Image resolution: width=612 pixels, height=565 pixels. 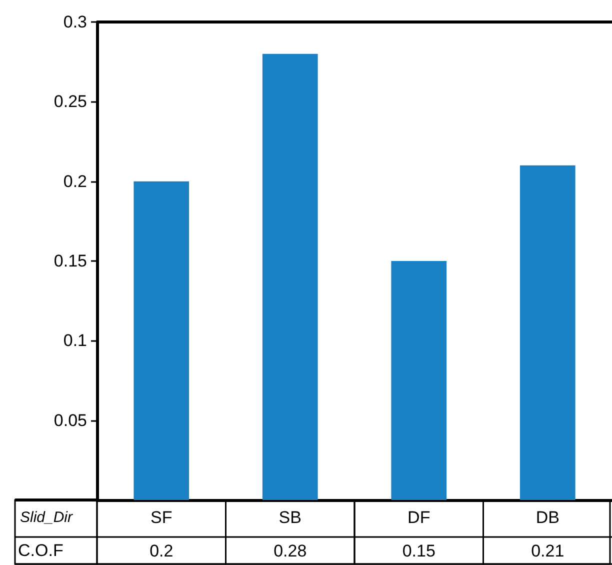 I want to click on y-tick-label: 0.05, so click(x=70, y=420).